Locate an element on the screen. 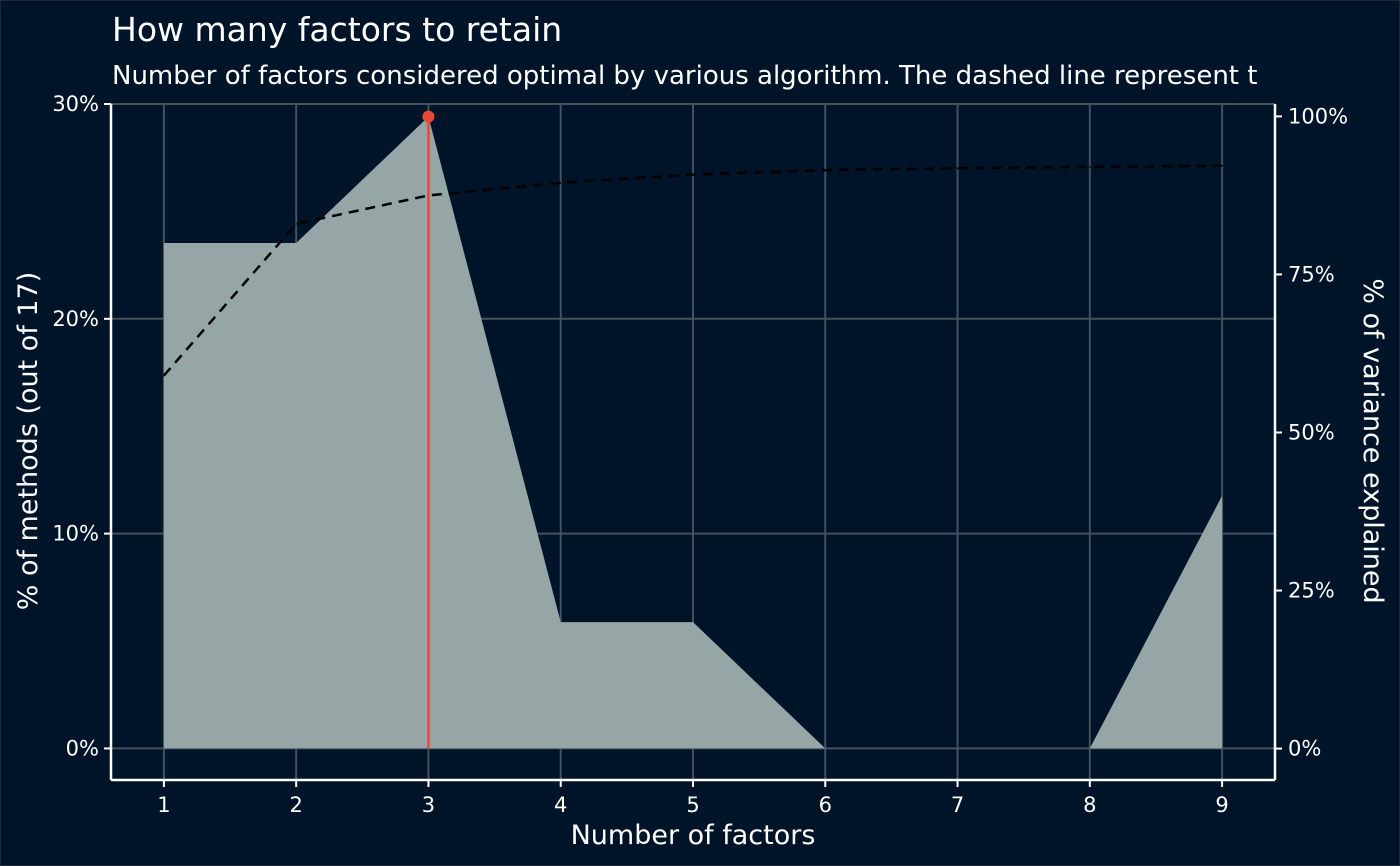 Image resolution: width=1400 pixels, height=866 pixels. optimal-highlight is located at coordinates (428, 429).